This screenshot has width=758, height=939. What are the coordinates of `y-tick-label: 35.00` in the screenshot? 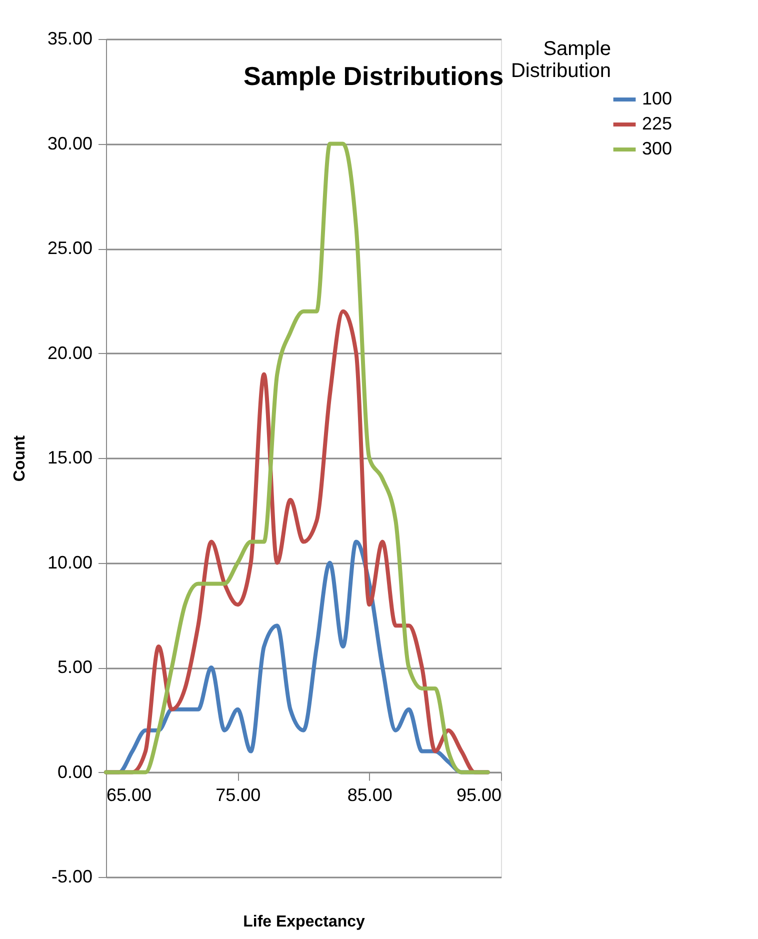 It's located at (69, 38).